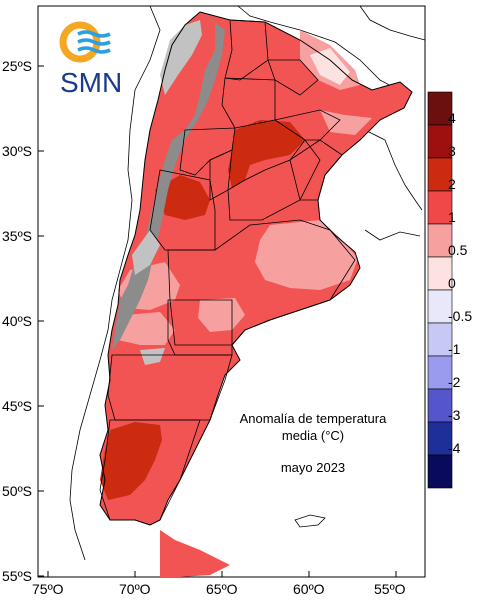 The image size is (484, 600). What do you see at coordinates (91, 82) in the screenshot?
I see `logo-text: SMN` at bounding box center [91, 82].